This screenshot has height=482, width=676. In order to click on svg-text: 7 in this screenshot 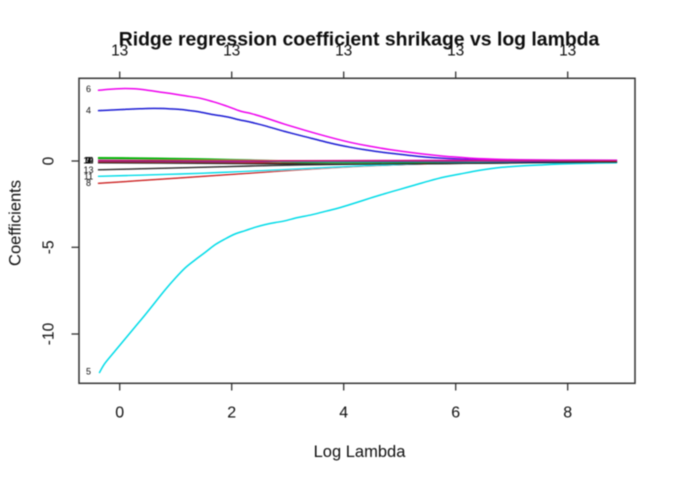, I will do `click(88, 161)`.